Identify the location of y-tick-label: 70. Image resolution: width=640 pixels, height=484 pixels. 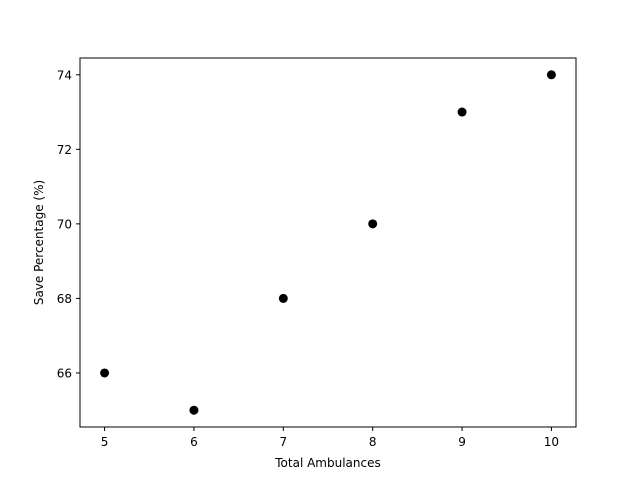
(64, 224).